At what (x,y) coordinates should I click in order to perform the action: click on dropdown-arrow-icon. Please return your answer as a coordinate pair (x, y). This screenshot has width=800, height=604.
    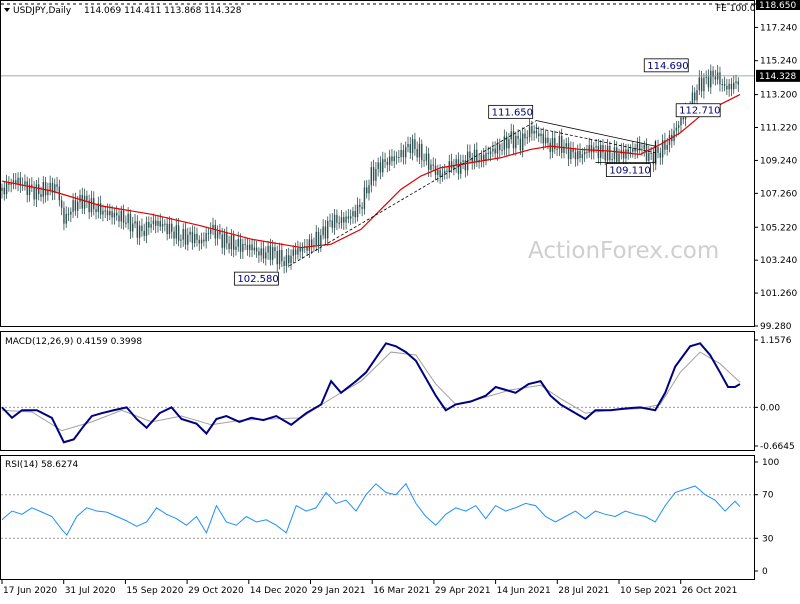
    Looking at the image, I should click on (7, 10).